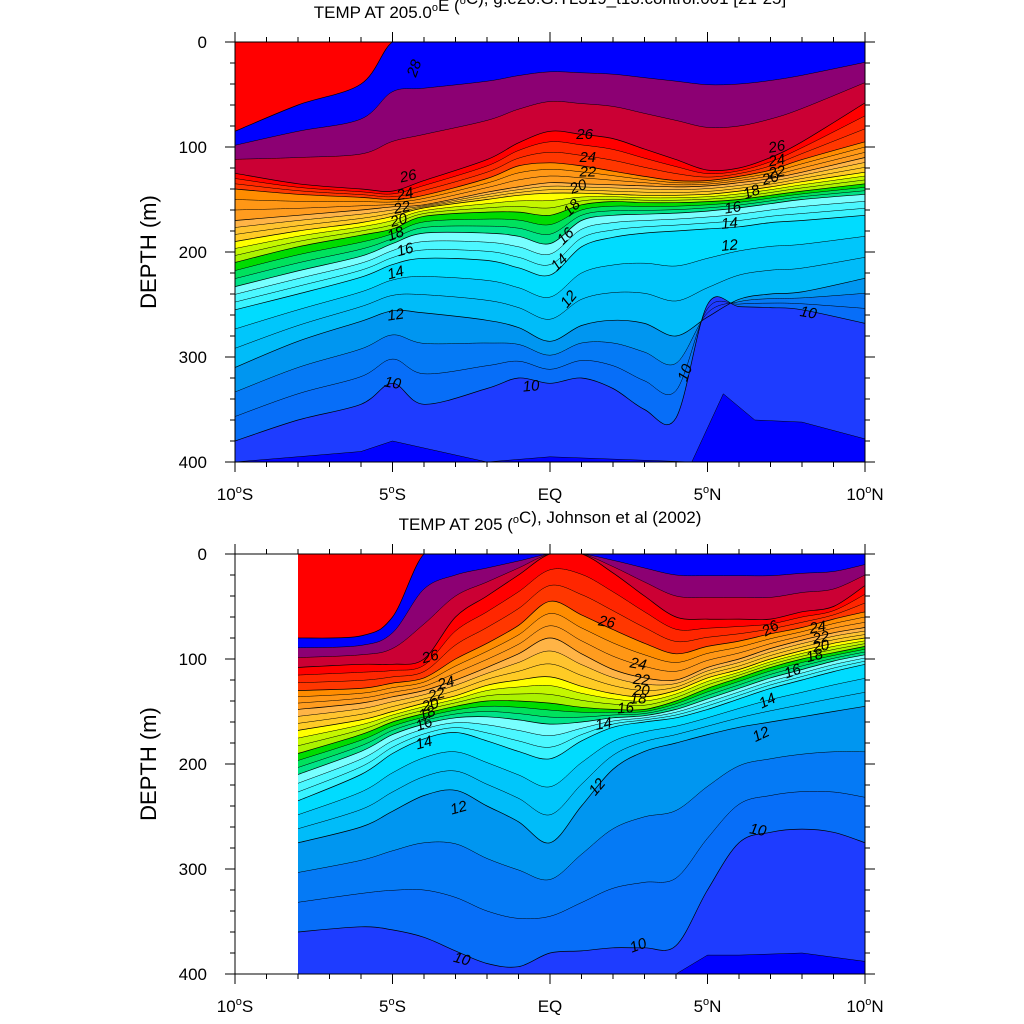 This screenshot has height=1024, width=1024. What do you see at coordinates (148, 252) in the screenshot?
I see `y-axis-label: DEPTH (m)` at bounding box center [148, 252].